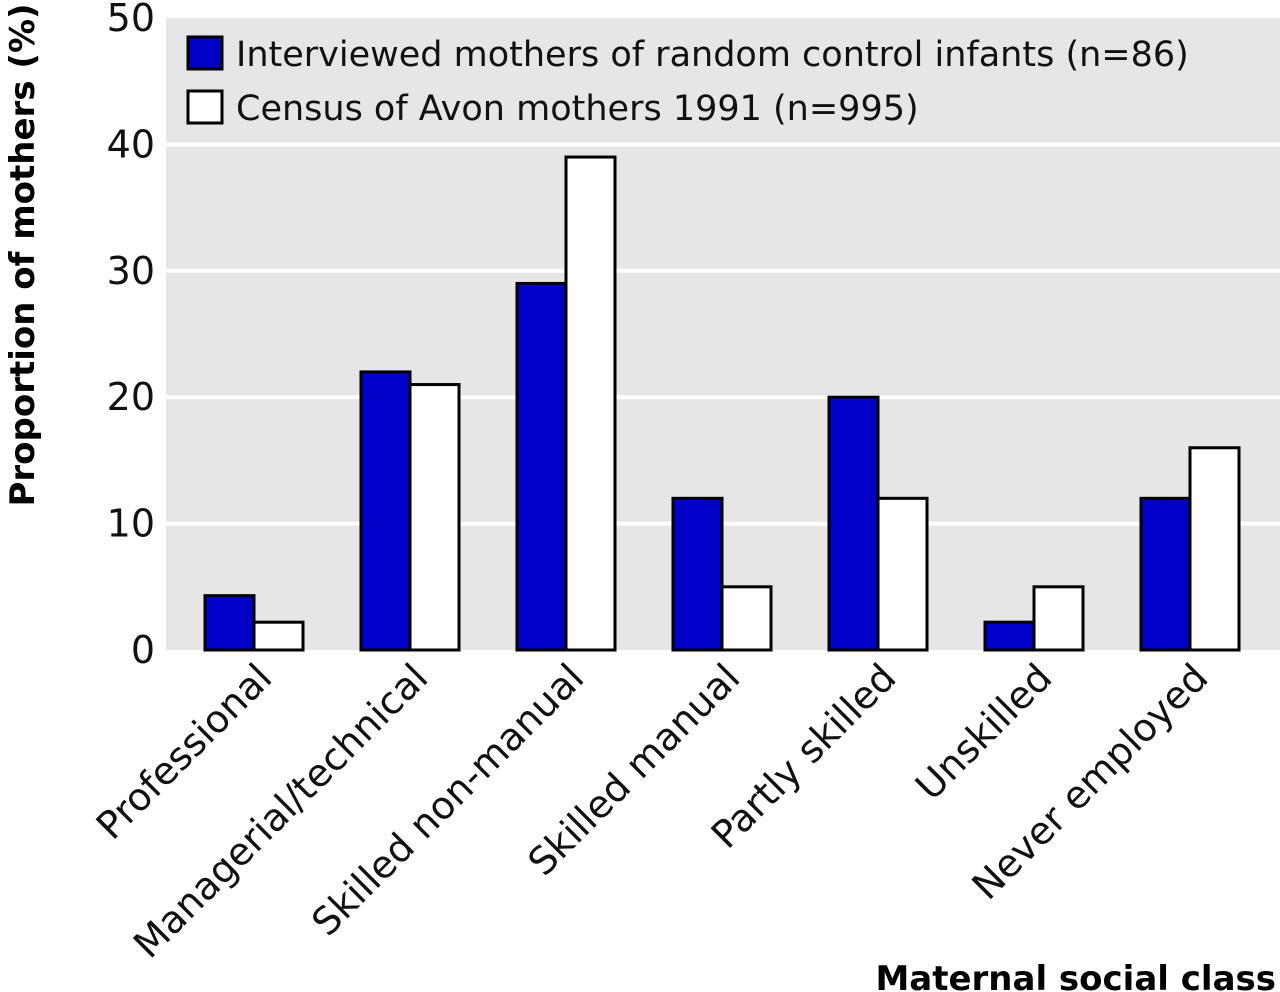 The width and height of the screenshot is (1280, 992). What do you see at coordinates (229, 623) in the screenshot?
I see `bar-series-1-professional` at bounding box center [229, 623].